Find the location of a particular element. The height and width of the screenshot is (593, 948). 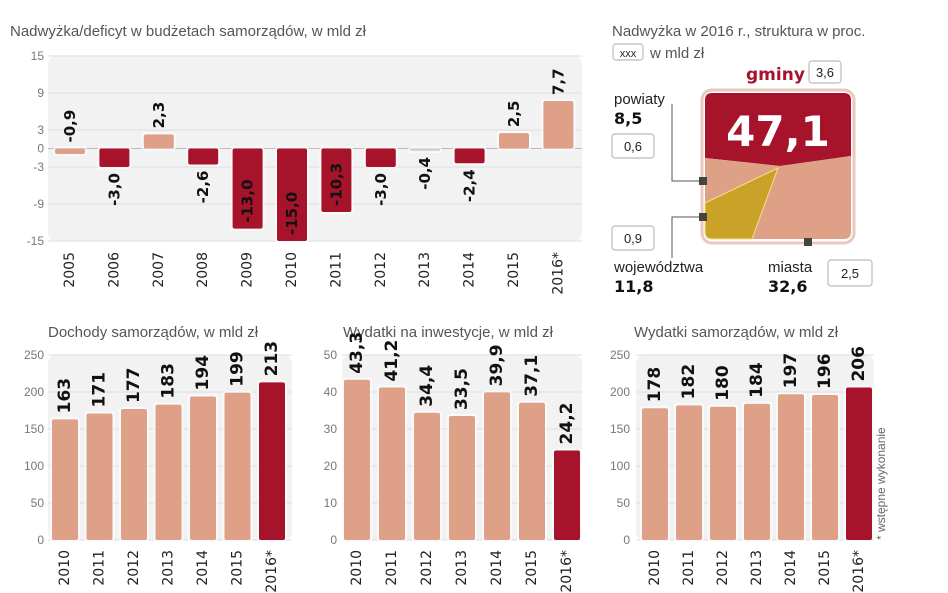

gminy-label: gminy is located at coordinates (775, 75).